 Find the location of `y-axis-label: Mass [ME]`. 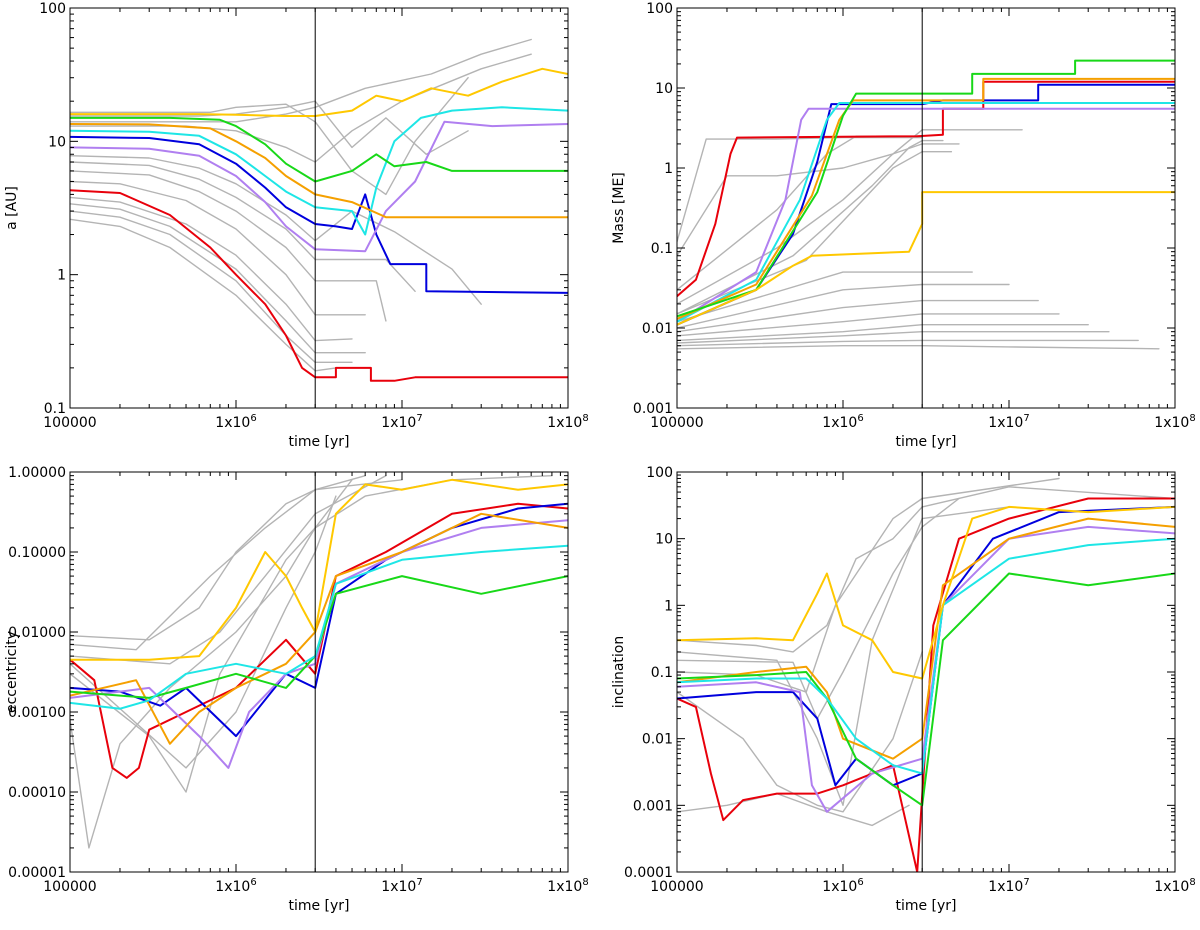

y-axis-label: Mass [ME] is located at coordinates (619, 208).